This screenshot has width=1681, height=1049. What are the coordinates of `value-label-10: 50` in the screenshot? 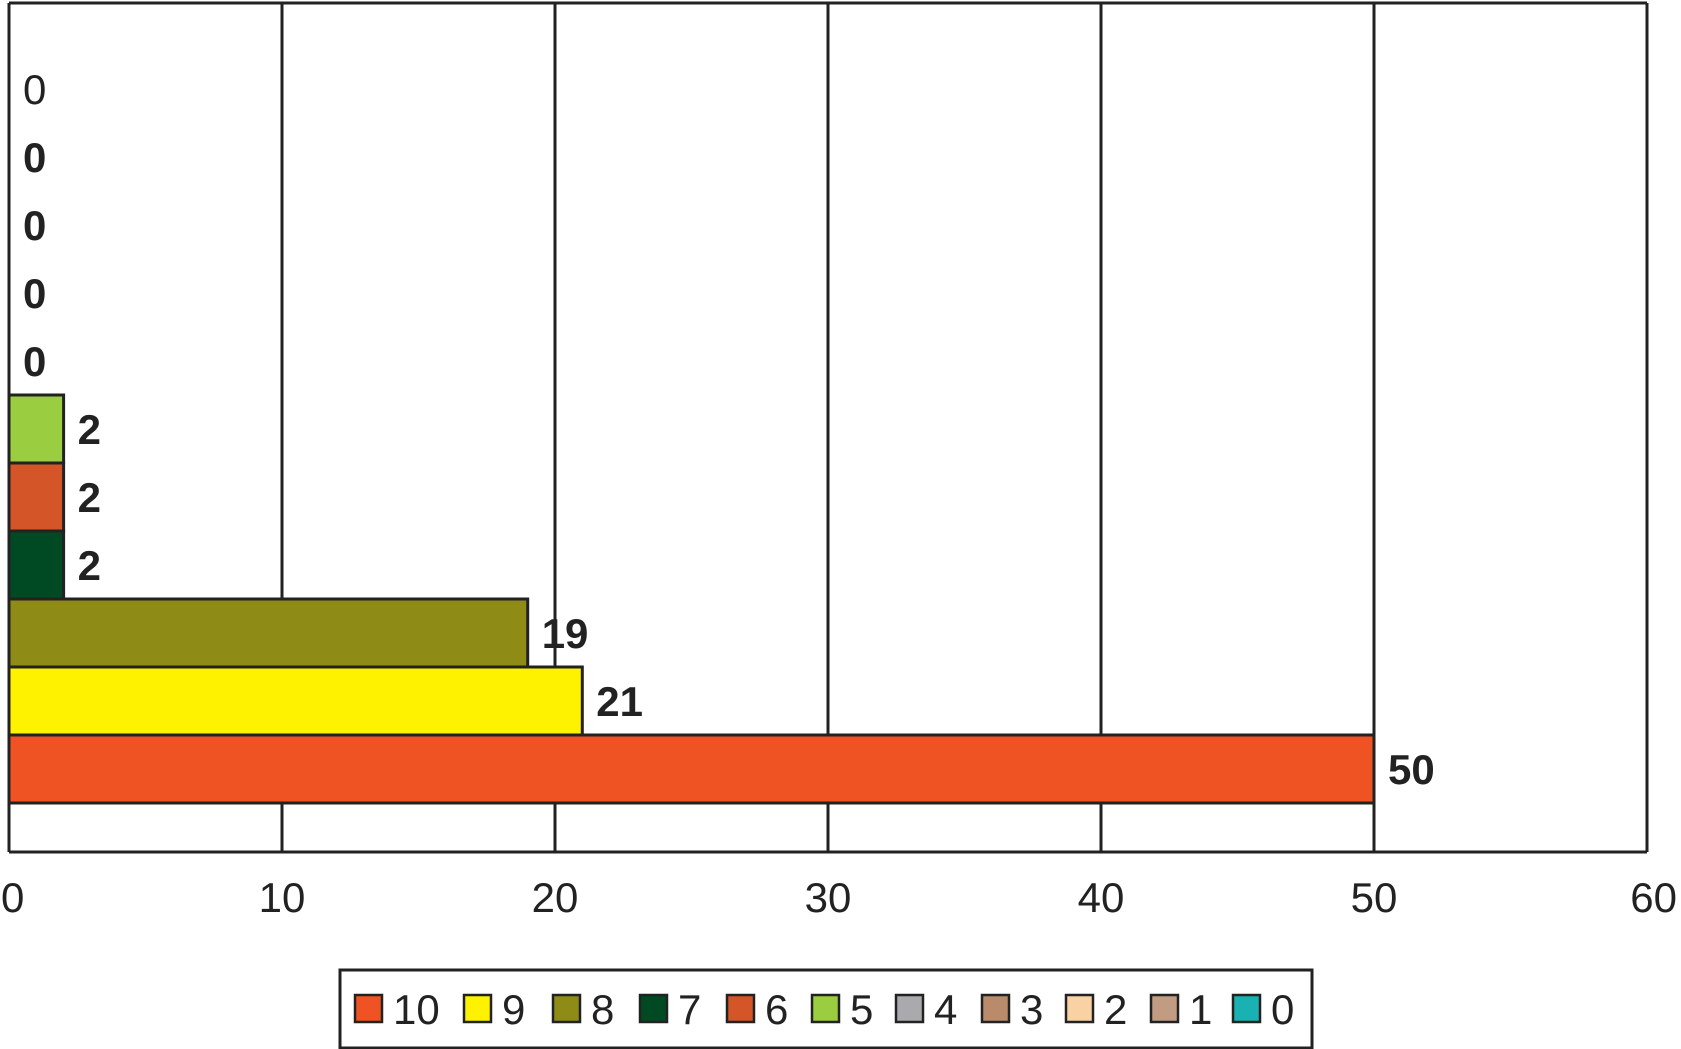 It's located at (1411, 769).